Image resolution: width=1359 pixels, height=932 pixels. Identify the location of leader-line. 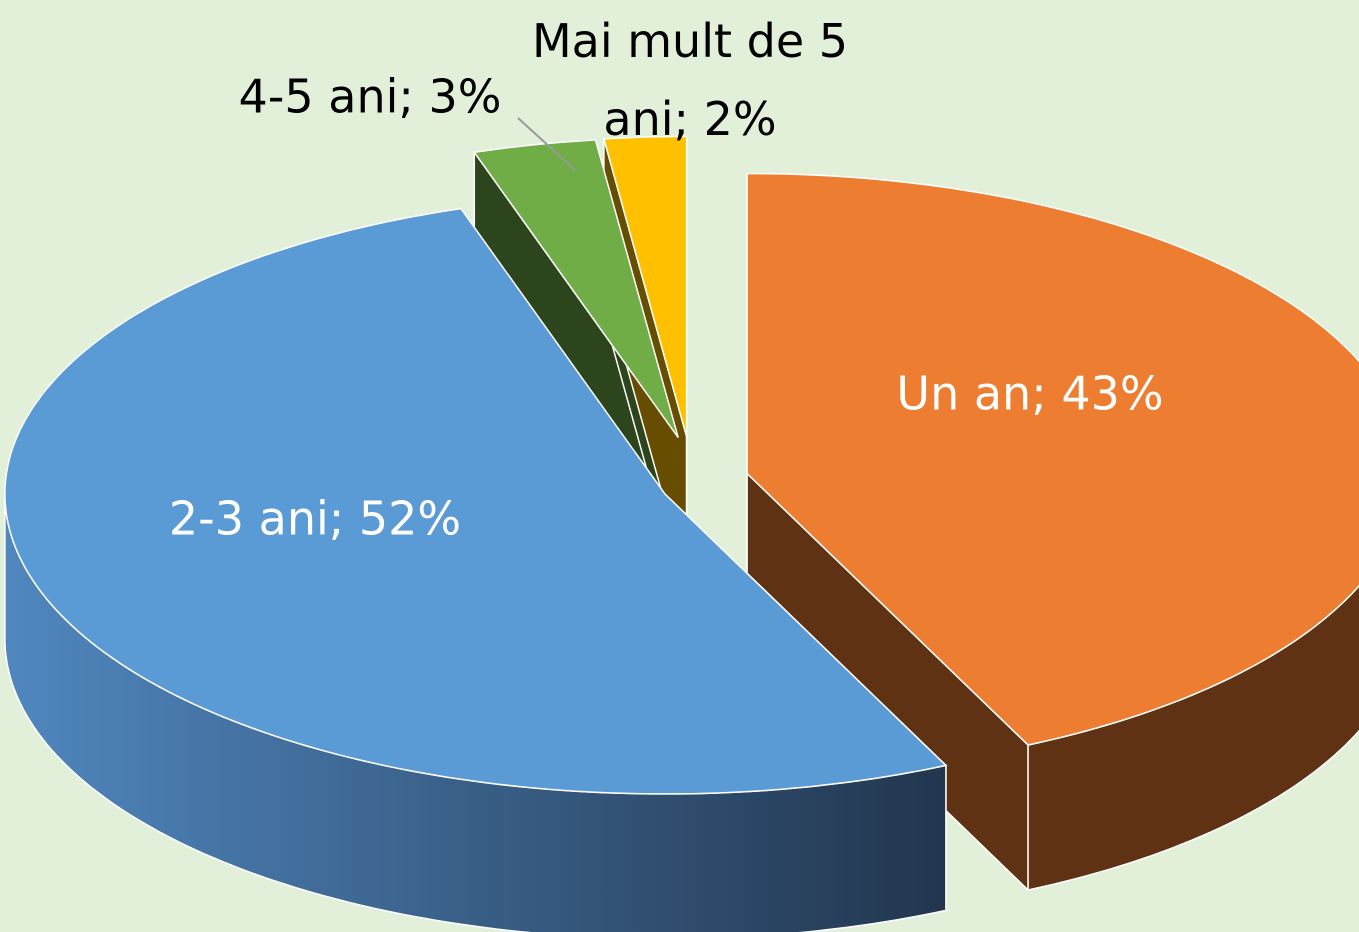
(546, 144).